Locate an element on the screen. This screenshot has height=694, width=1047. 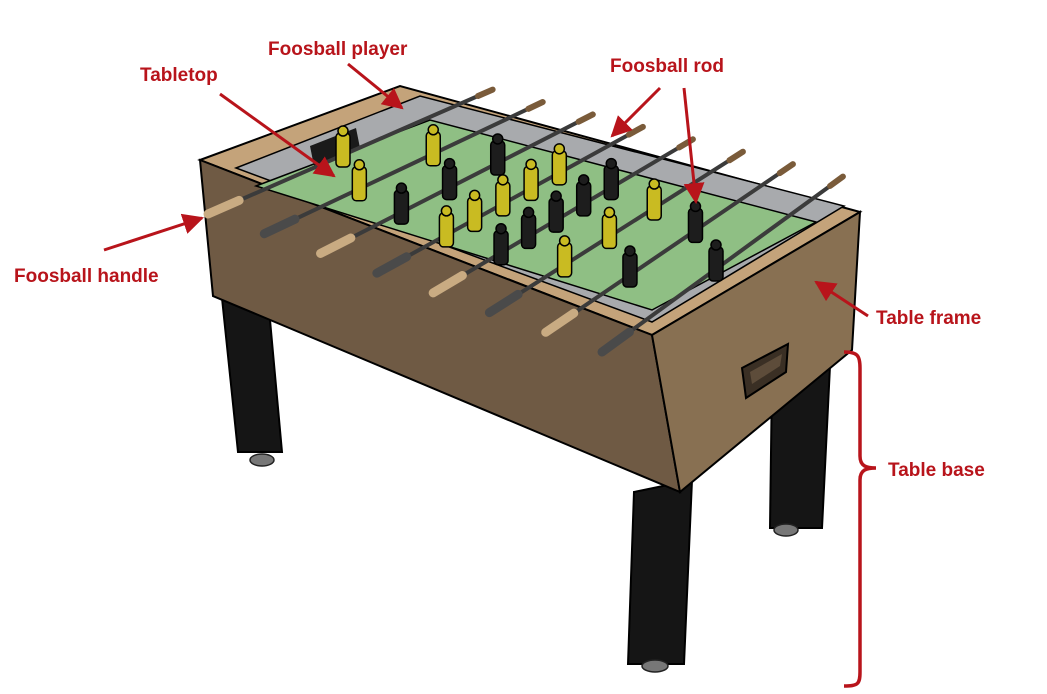
bracket-table-base is located at coordinates (860, 519).